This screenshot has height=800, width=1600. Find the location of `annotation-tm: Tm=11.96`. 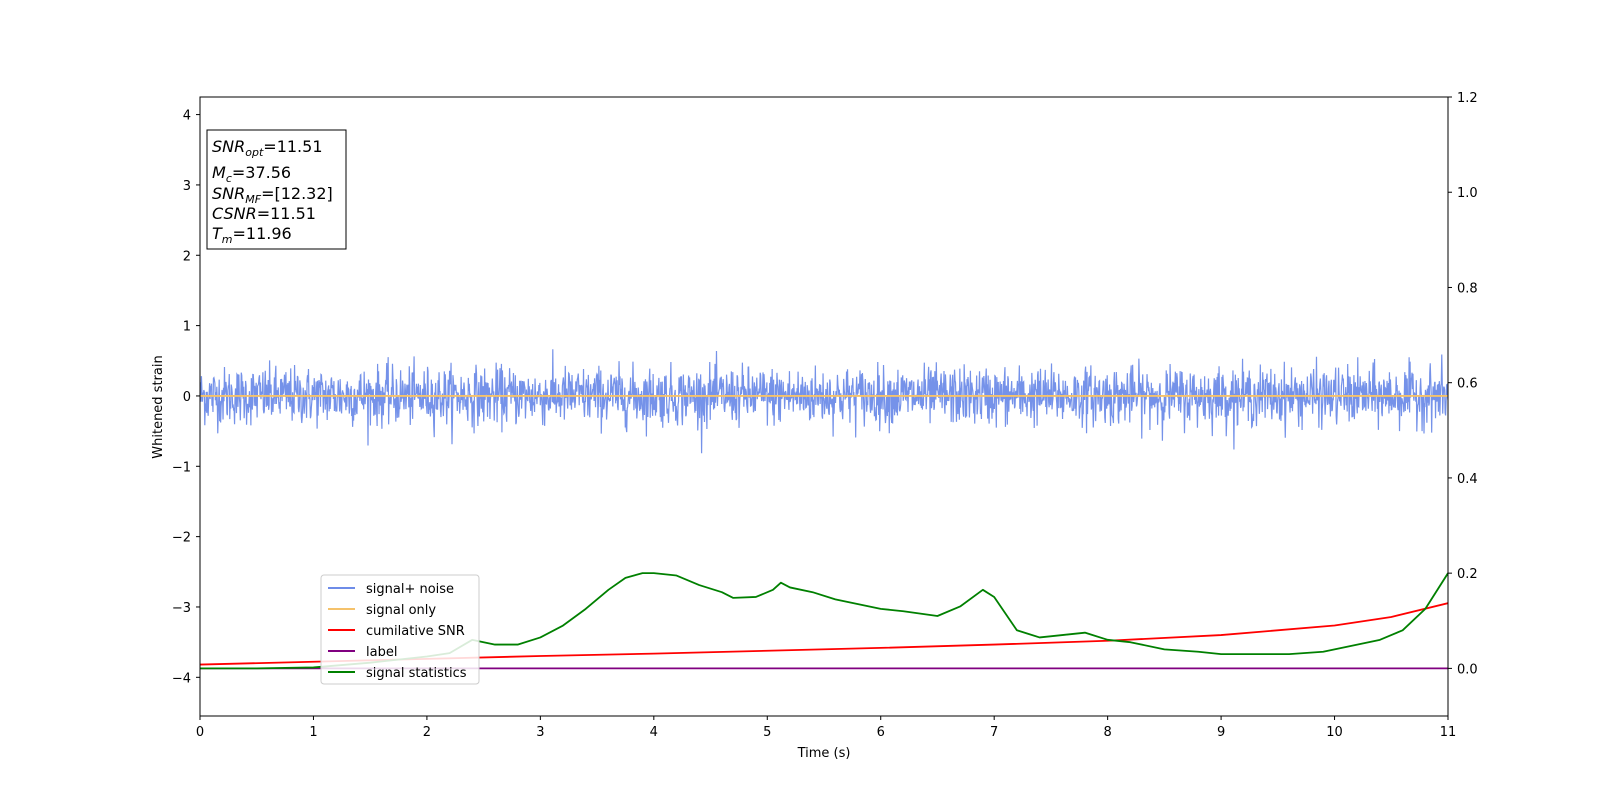

annotation-tm: Tm=11.96 is located at coordinates (252, 235).